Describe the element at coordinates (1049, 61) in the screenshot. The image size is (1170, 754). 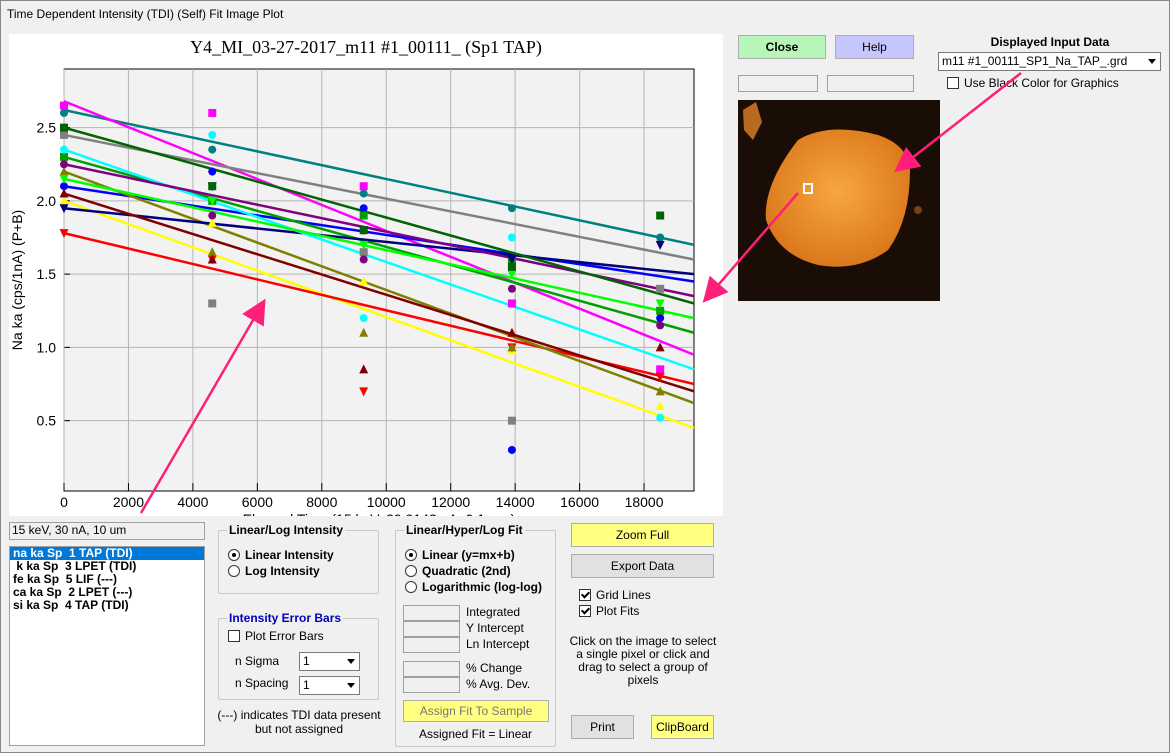
I see `file-dropdown: m11 #1_00111_SP1_Na_TAP_.grd` at that location.